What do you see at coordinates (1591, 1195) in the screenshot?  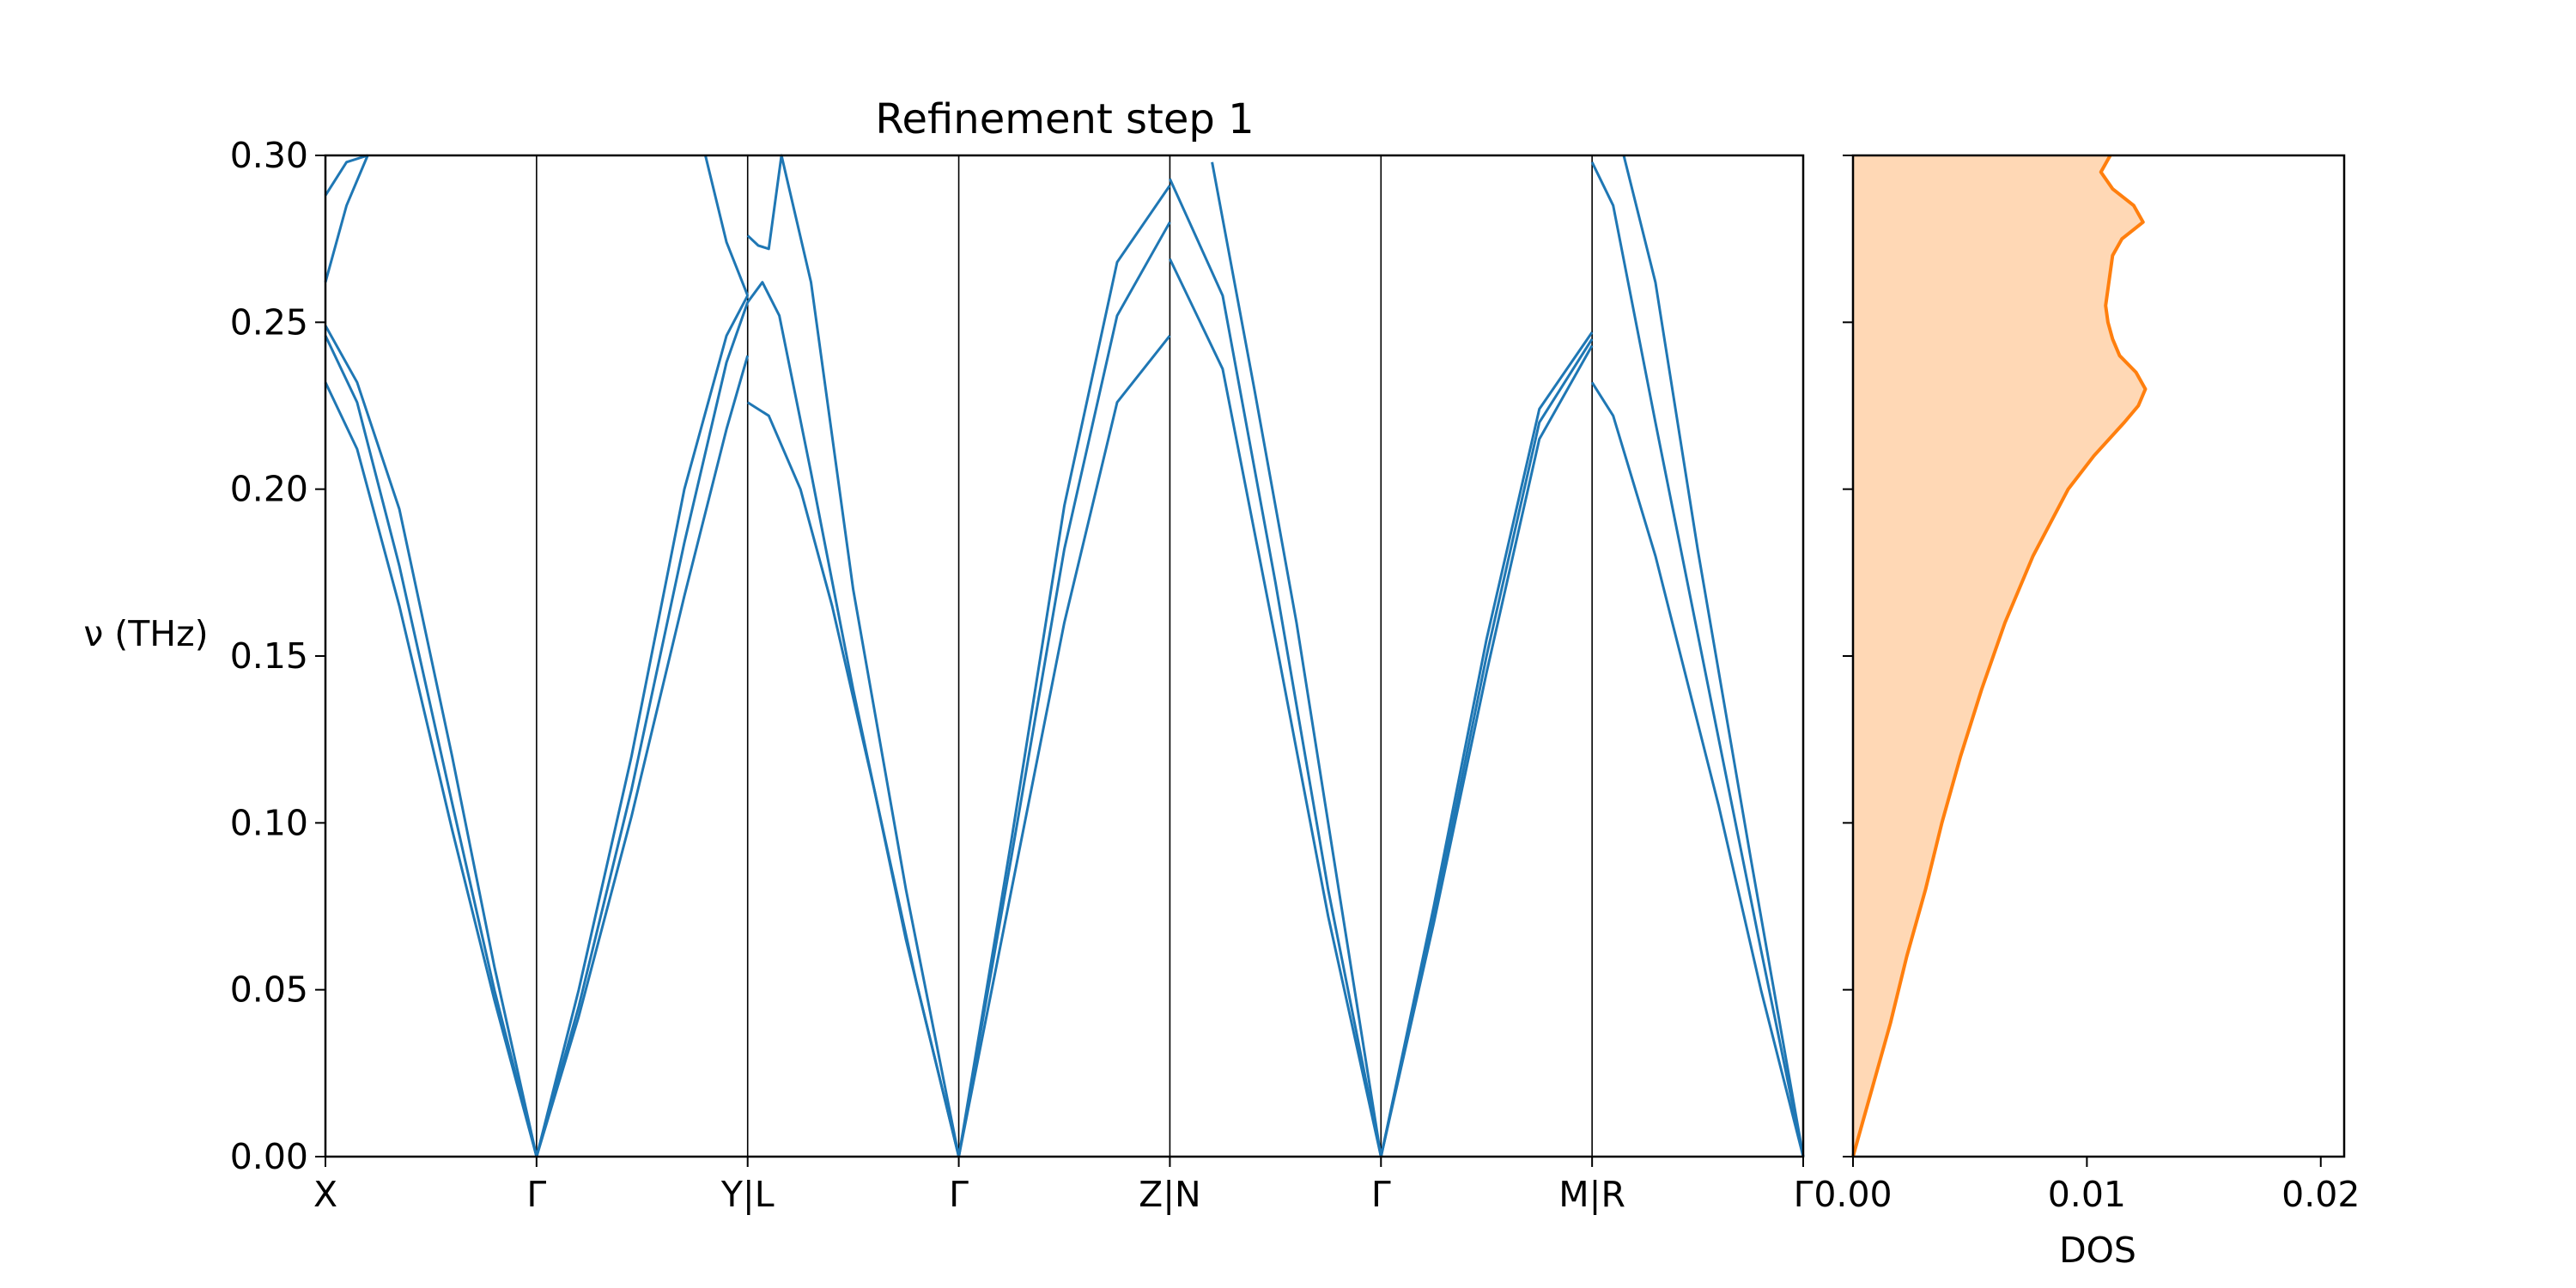 I see `x-tick-label: M|R` at bounding box center [1591, 1195].